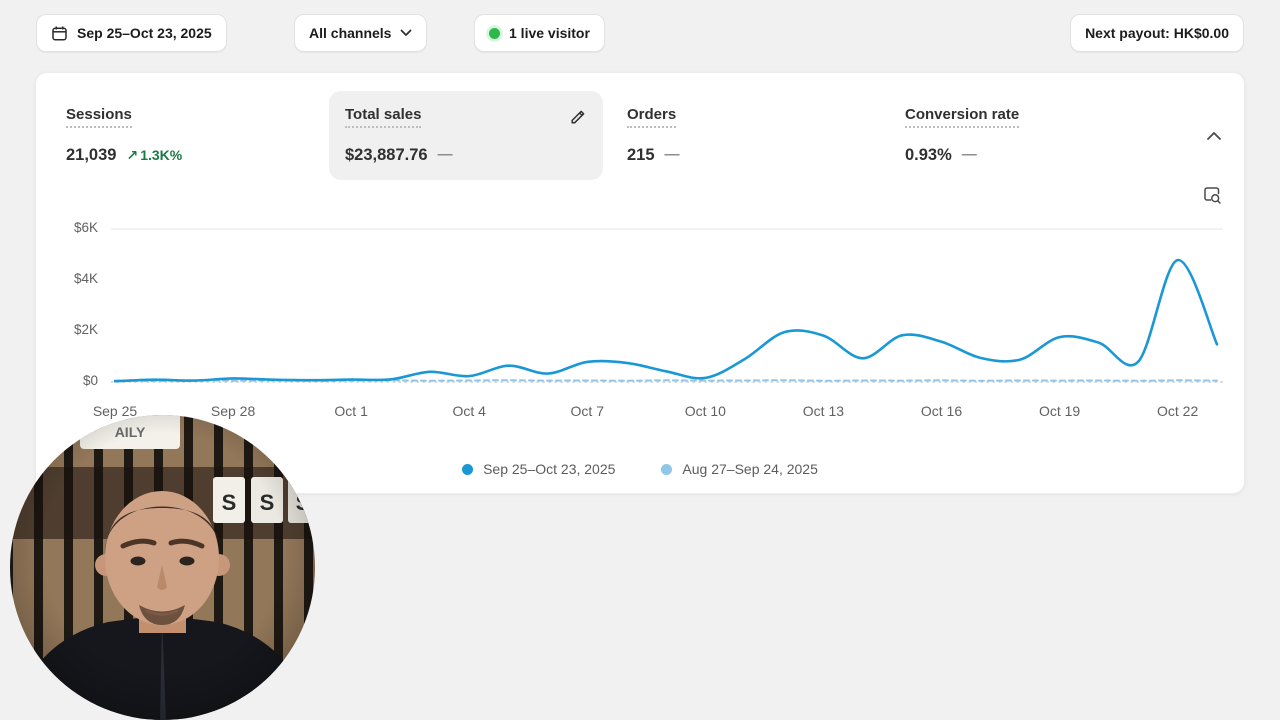  I want to click on webcam-video: AILY S S S, so click(162, 567).